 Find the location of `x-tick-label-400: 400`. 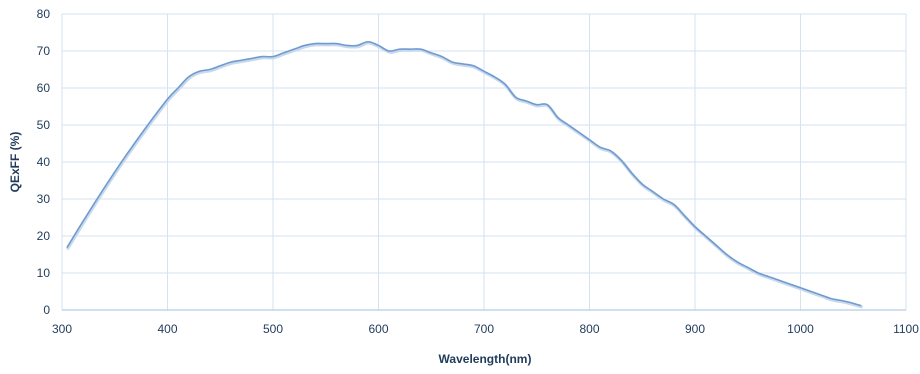

x-tick-label-400: 400 is located at coordinates (167, 329).